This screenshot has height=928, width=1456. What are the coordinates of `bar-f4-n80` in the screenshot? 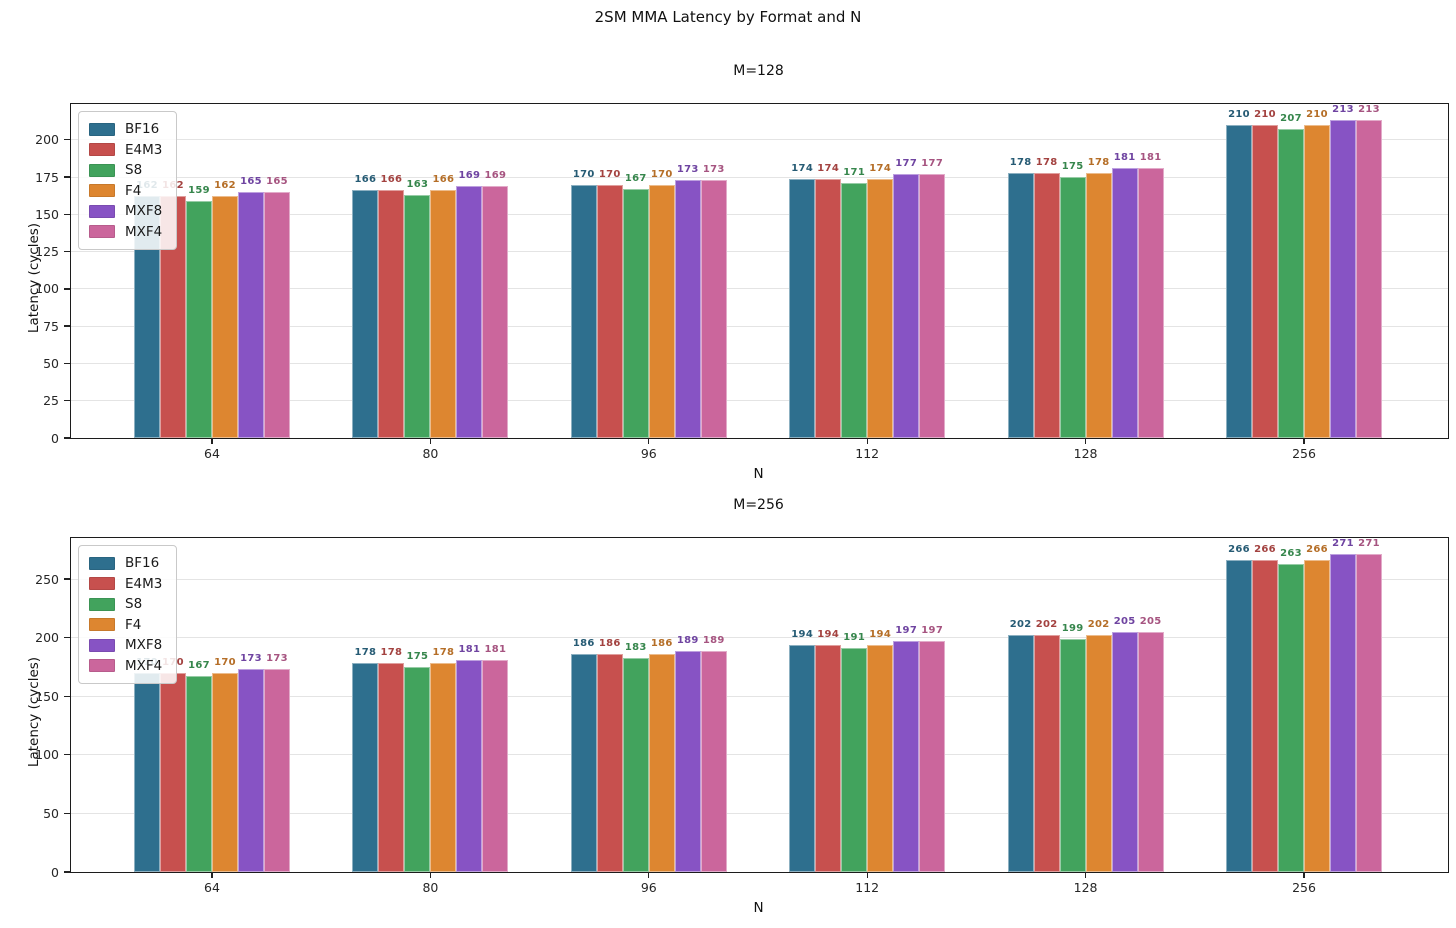 It's located at (443, 314).